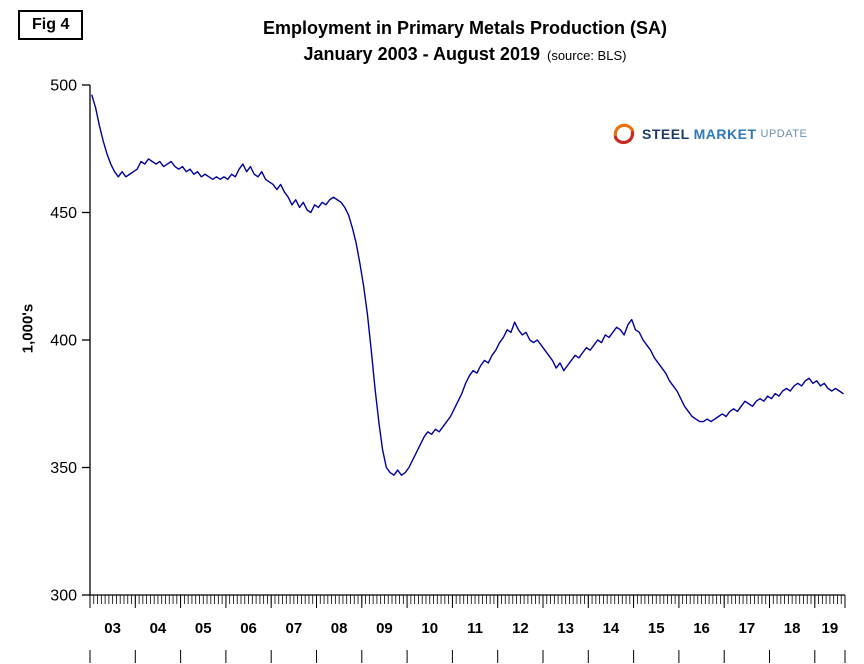 This screenshot has width=864, height=664. Describe the element at coordinates (112, 628) in the screenshot. I see `x-tick-label: 03` at that location.